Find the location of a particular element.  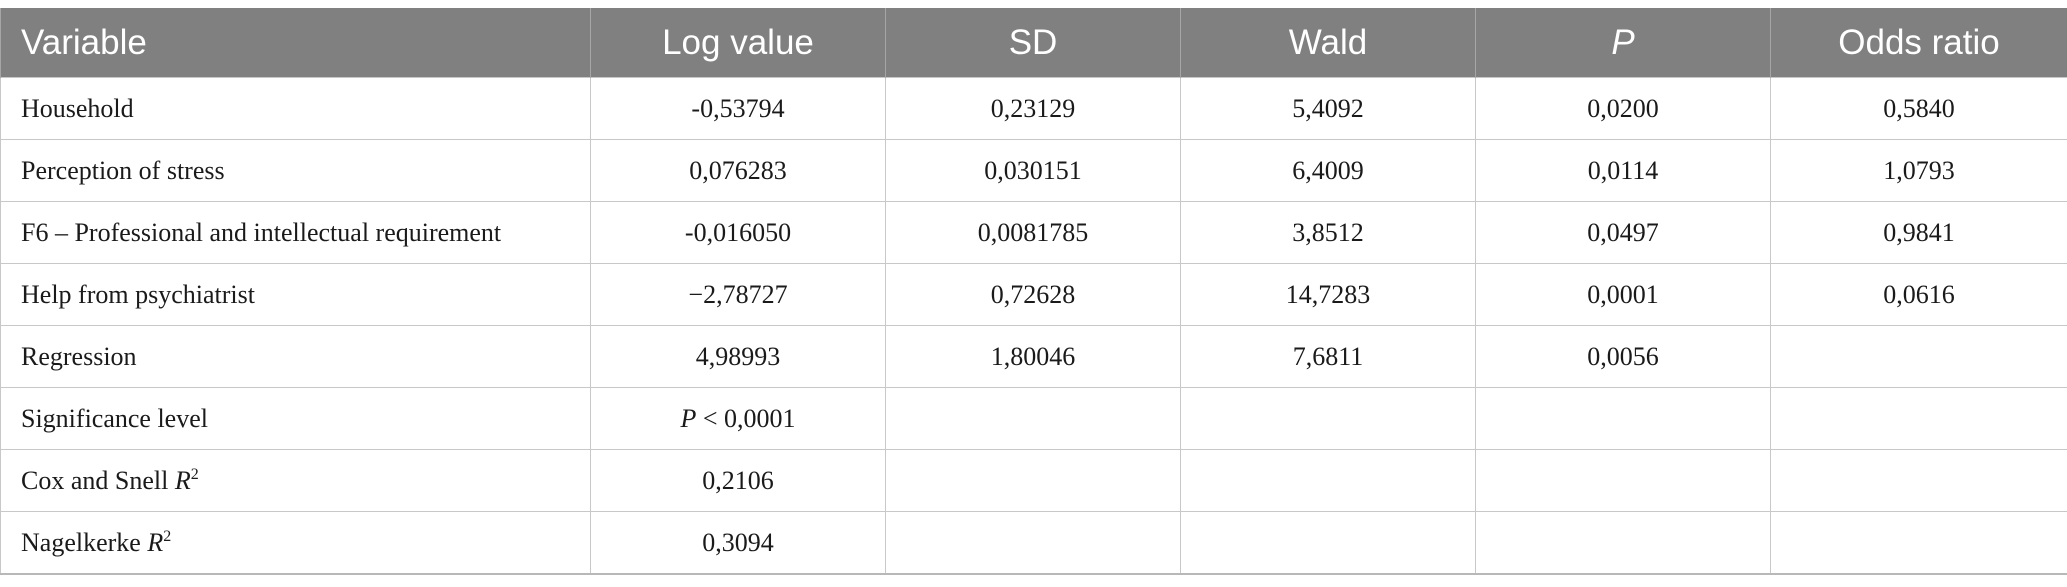

header-p-label: P is located at coordinates (1623, 42).